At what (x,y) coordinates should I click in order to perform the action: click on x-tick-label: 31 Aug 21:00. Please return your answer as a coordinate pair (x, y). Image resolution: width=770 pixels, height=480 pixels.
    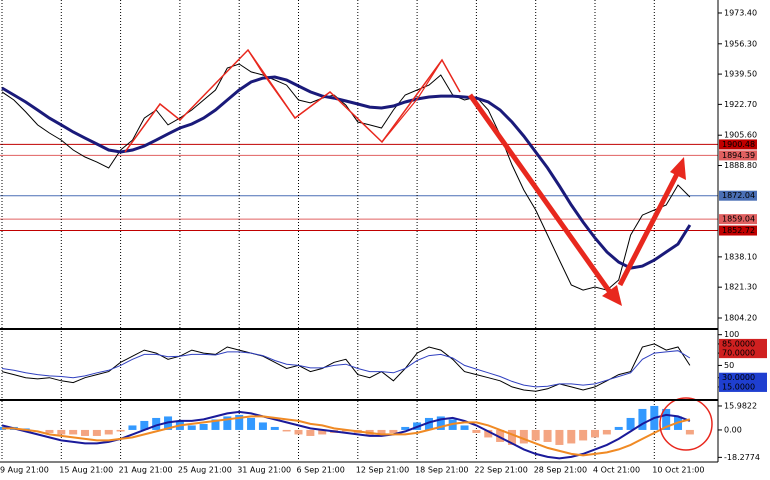
    Looking at the image, I should click on (264, 470).